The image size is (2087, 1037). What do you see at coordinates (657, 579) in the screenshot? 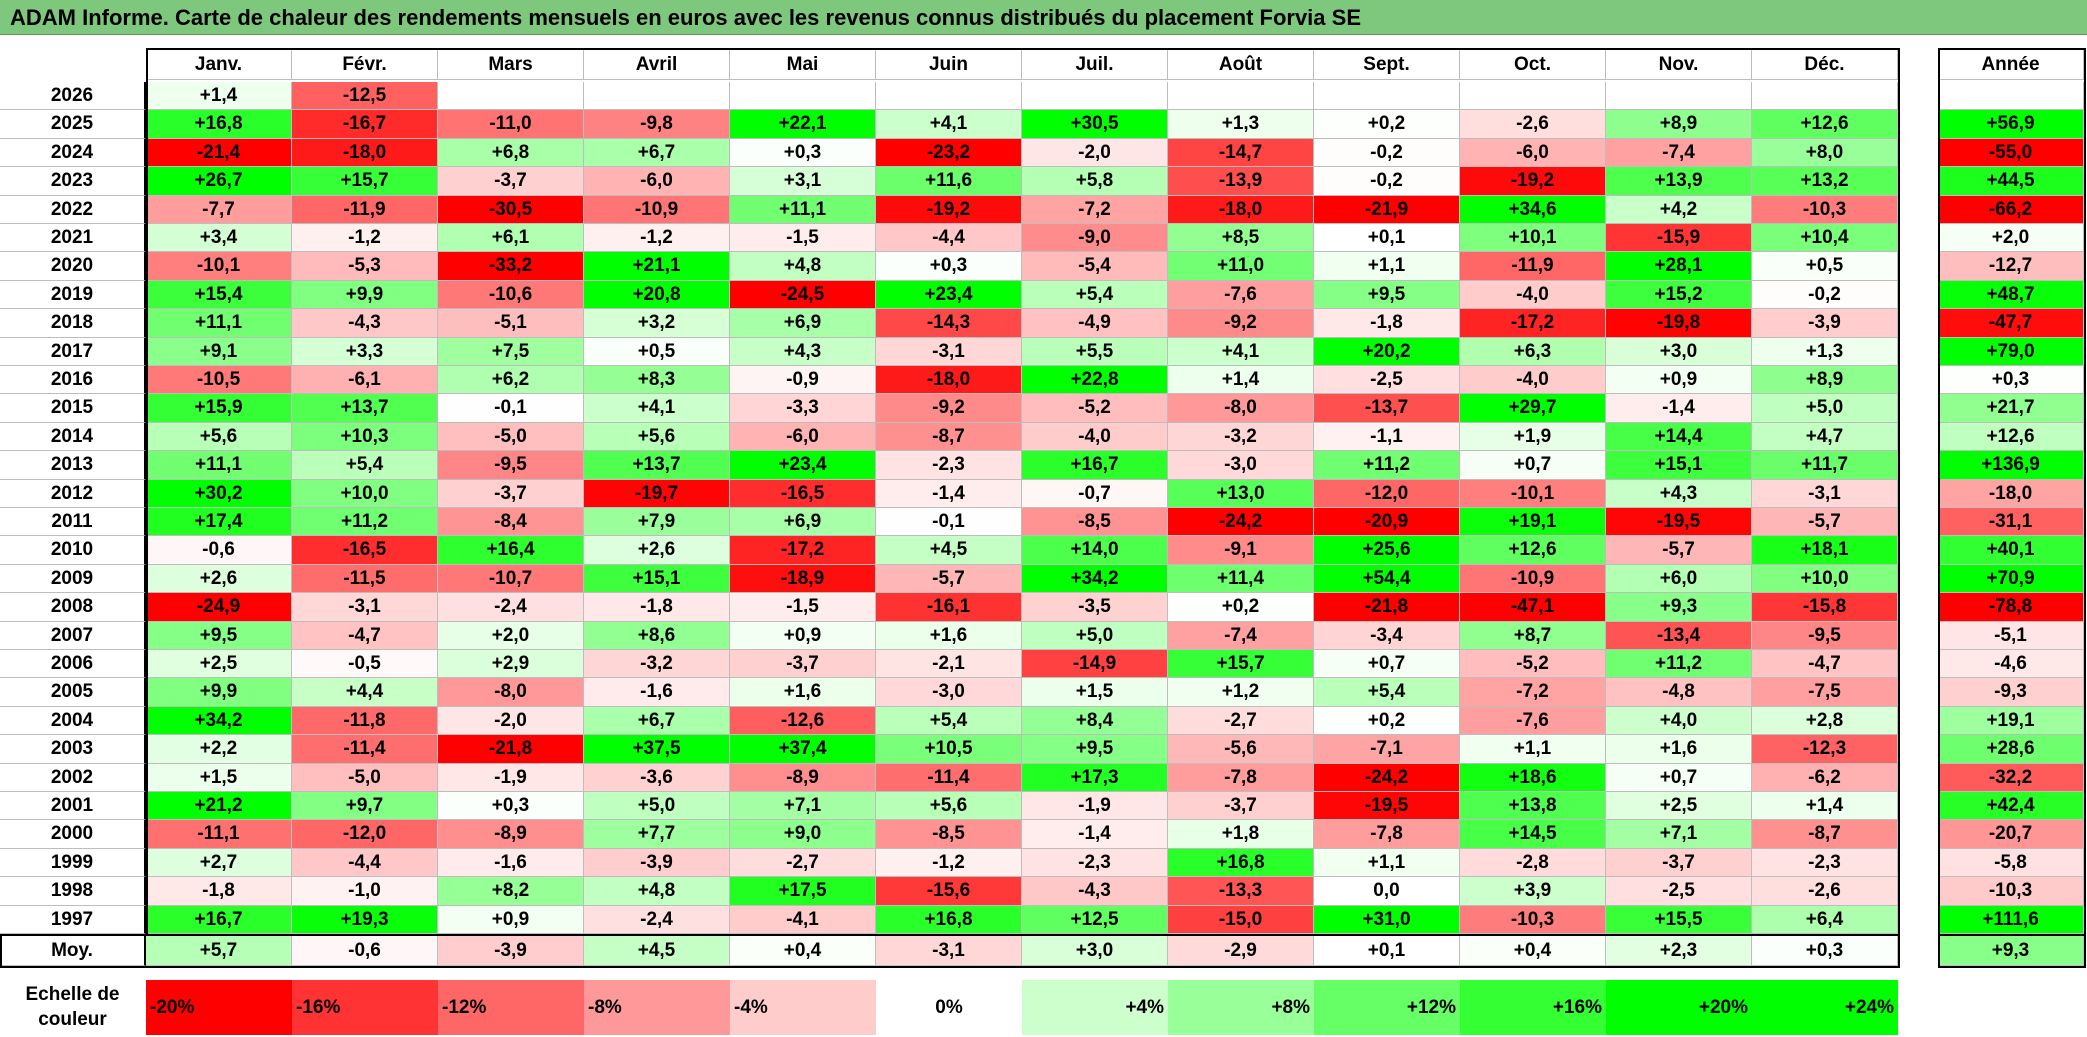
I see `heatmap-cell: +15,1` at bounding box center [657, 579].